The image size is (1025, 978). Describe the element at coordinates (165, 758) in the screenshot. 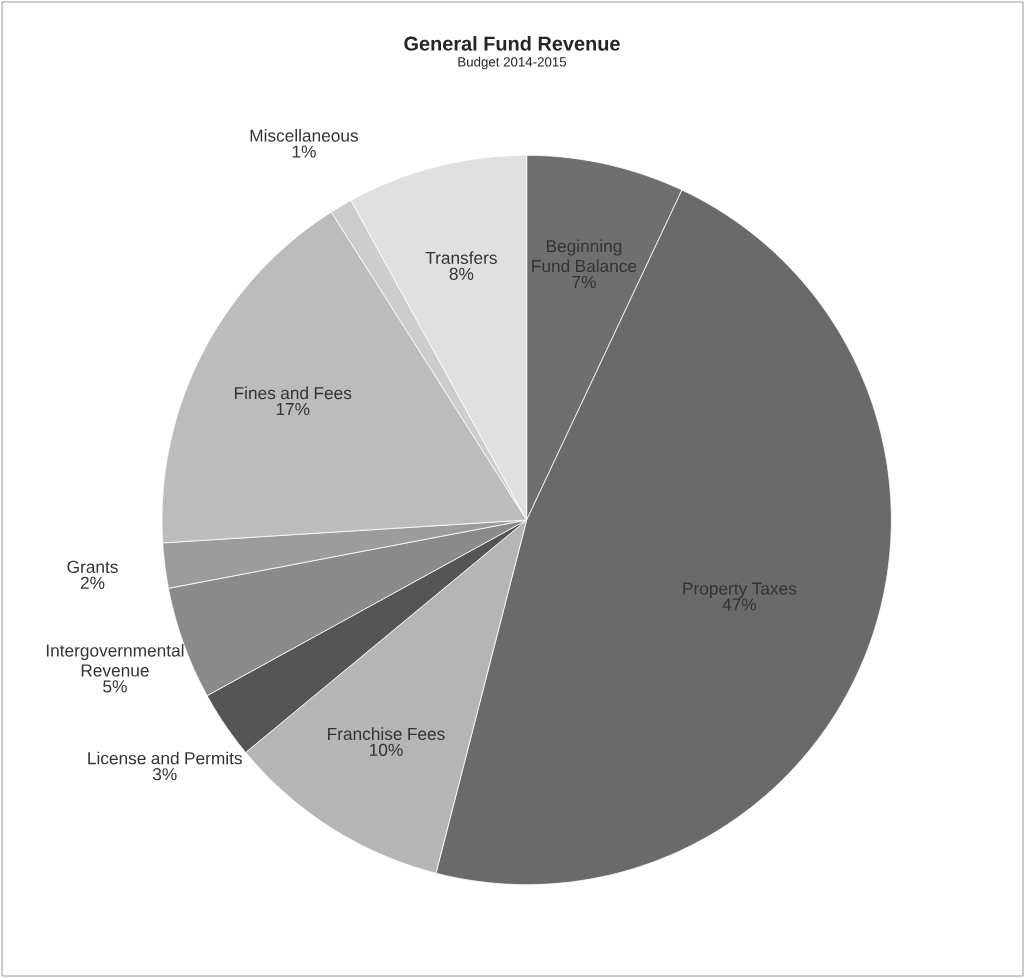

I see `slice-label: License and Permits` at that location.